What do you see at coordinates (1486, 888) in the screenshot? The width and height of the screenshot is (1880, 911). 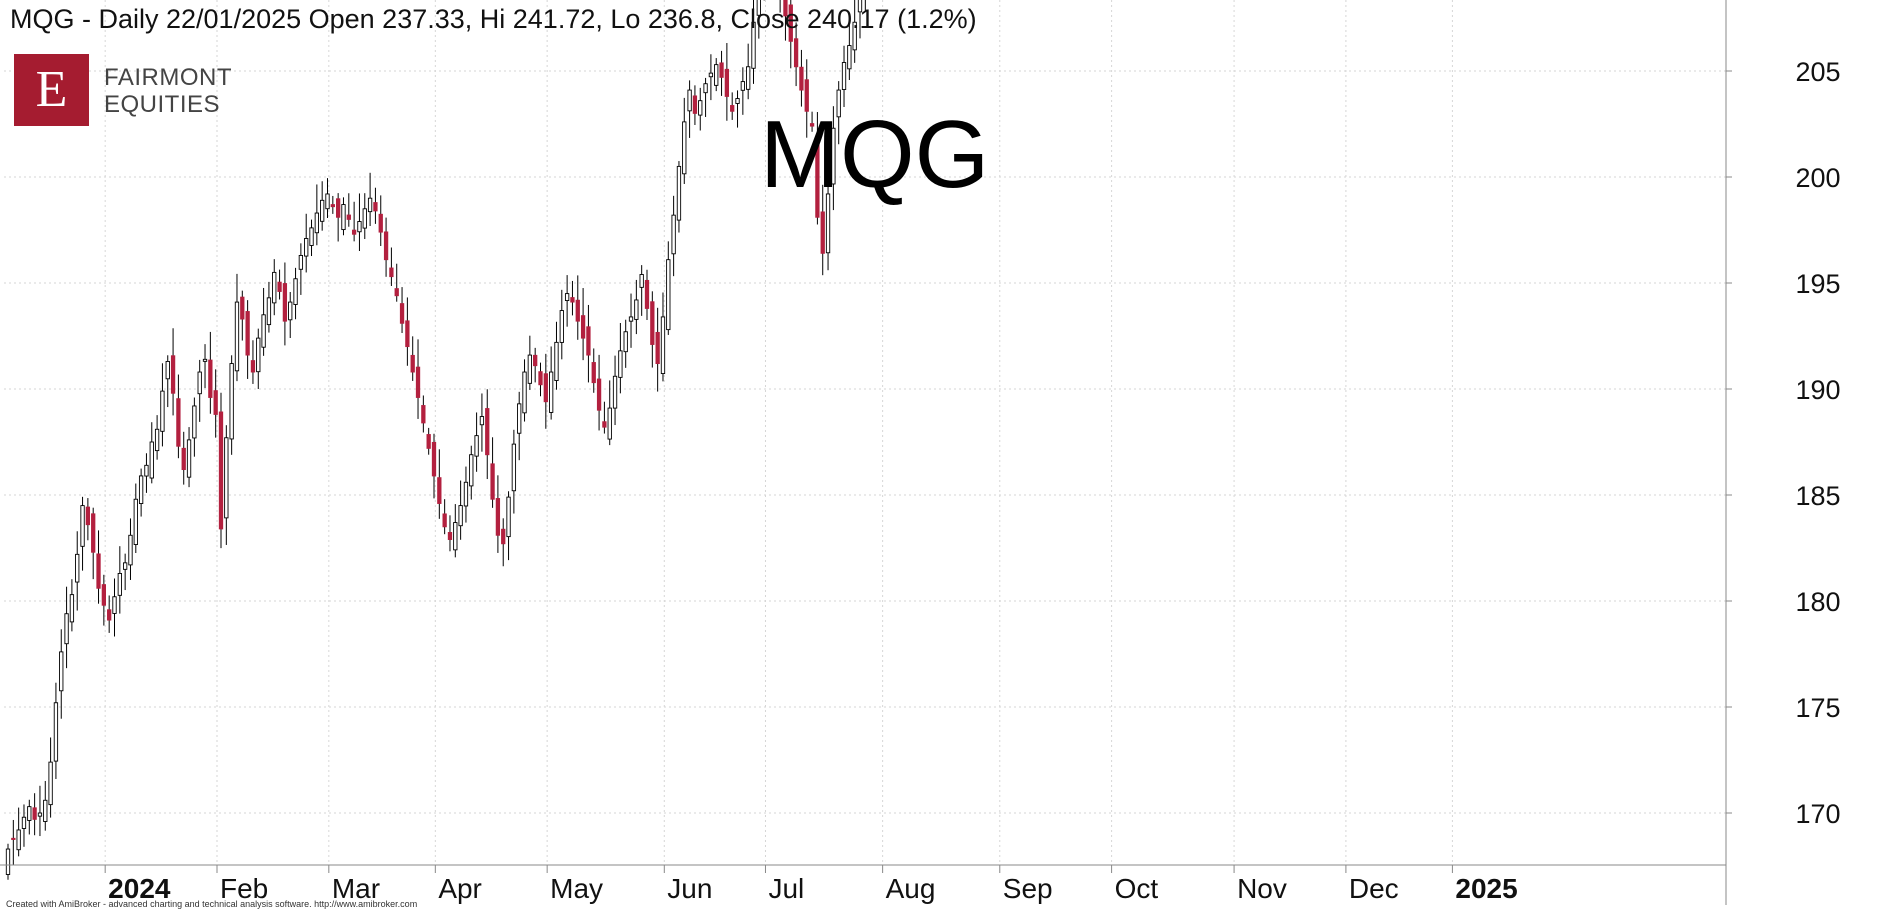 I see `x-tick-label: 2025` at bounding box center [1486, 888].